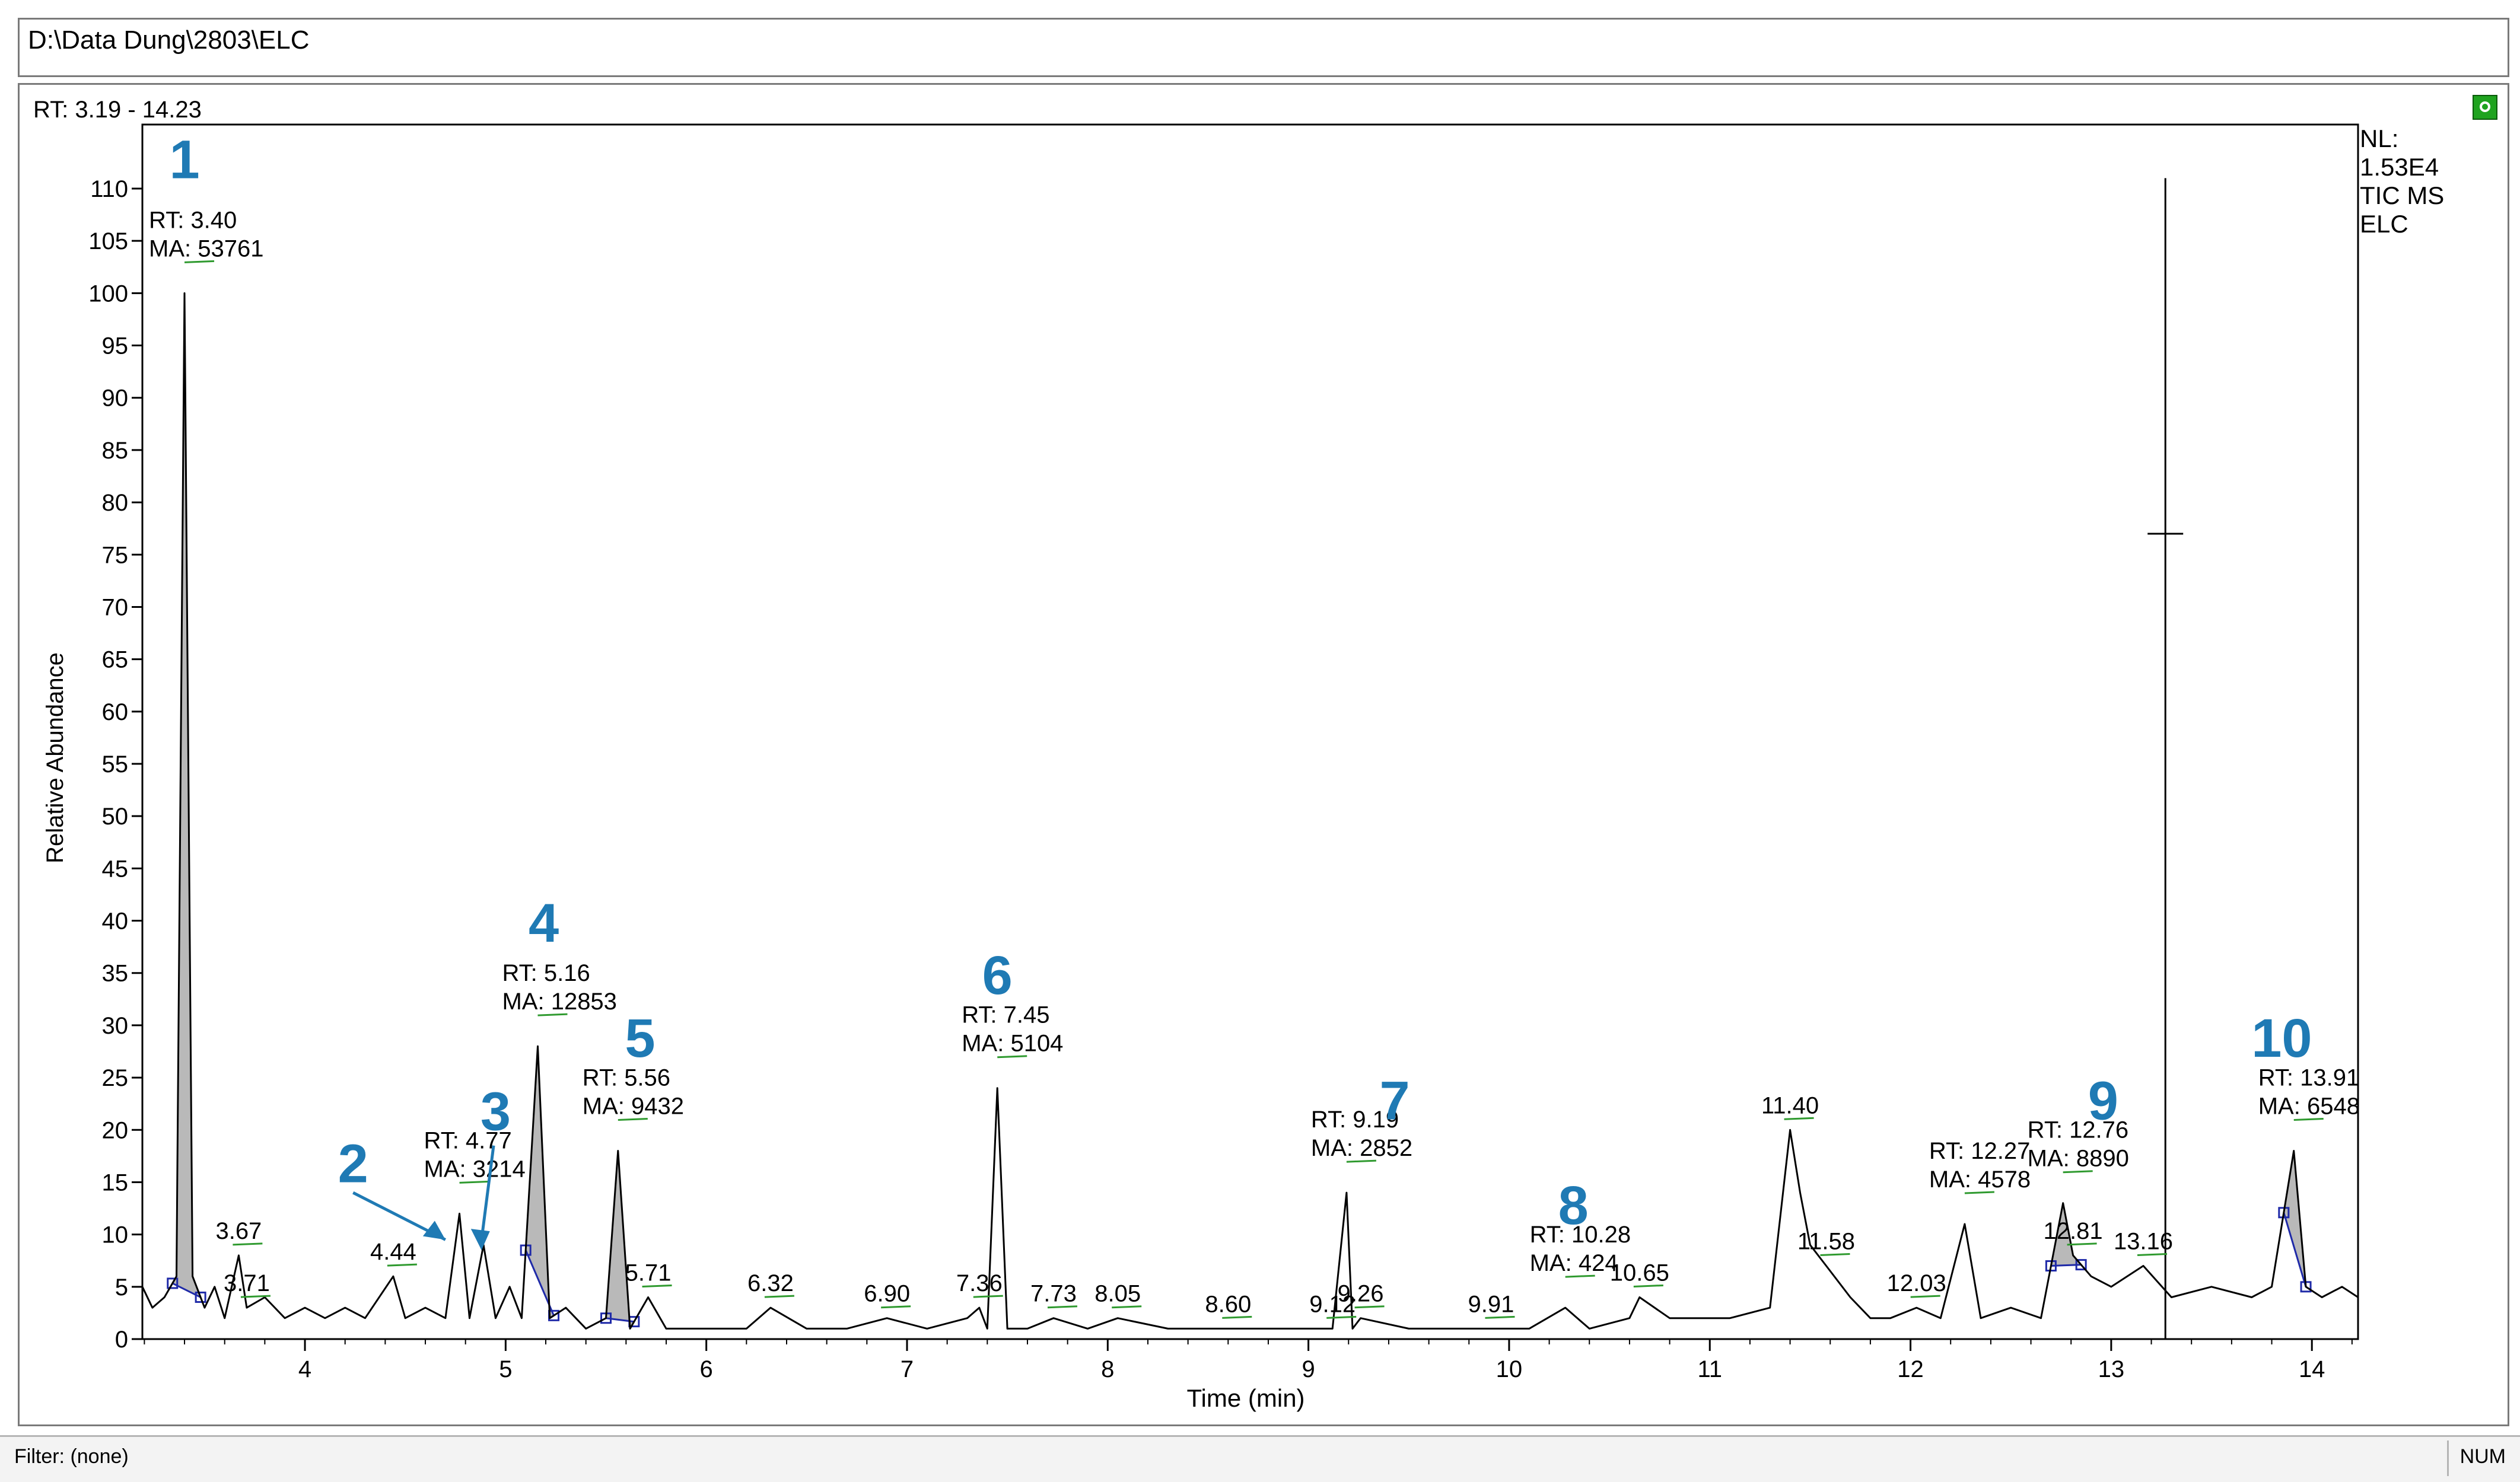 The image size is (2520, 1482). What do you see at coordinates (55, 758) in the screenshot?
I see `y-axis-label: Relative Abundance` at bounding box center [55, 758].